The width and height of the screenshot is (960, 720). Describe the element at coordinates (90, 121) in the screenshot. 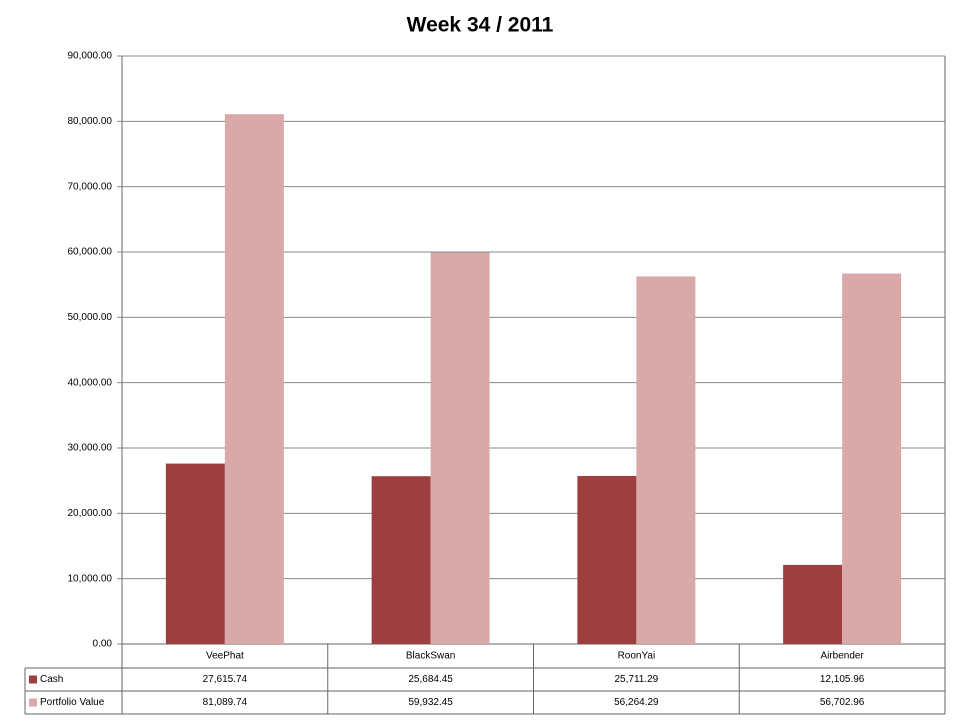

I see `y-tick-label: 80,000.00` at that location.